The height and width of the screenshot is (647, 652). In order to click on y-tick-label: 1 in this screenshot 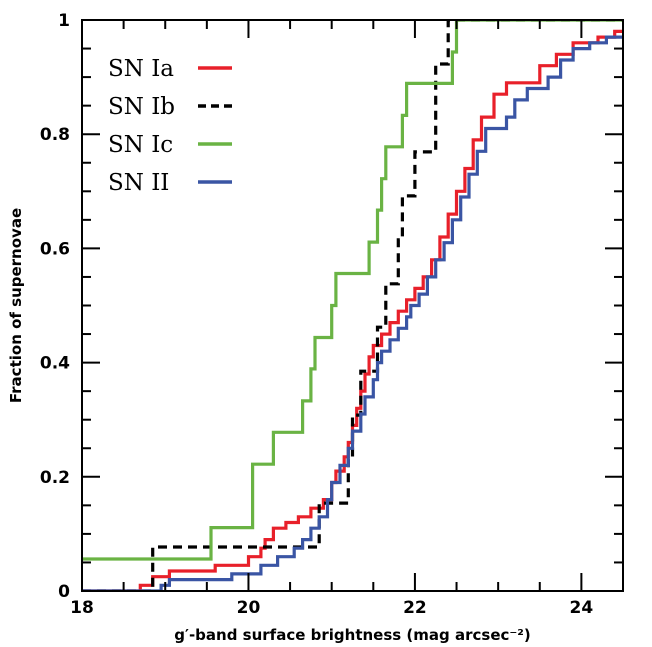, I will do `click(64, 21)`.